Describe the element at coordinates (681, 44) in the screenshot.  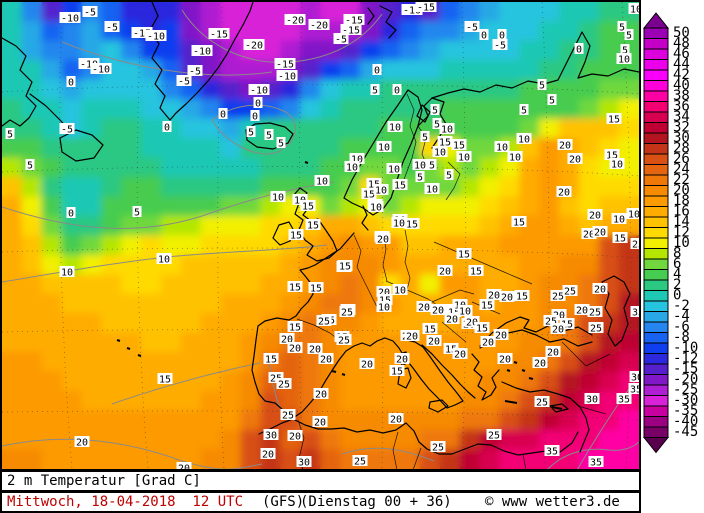
I see `colorbar-tick-label: 48` at that location.